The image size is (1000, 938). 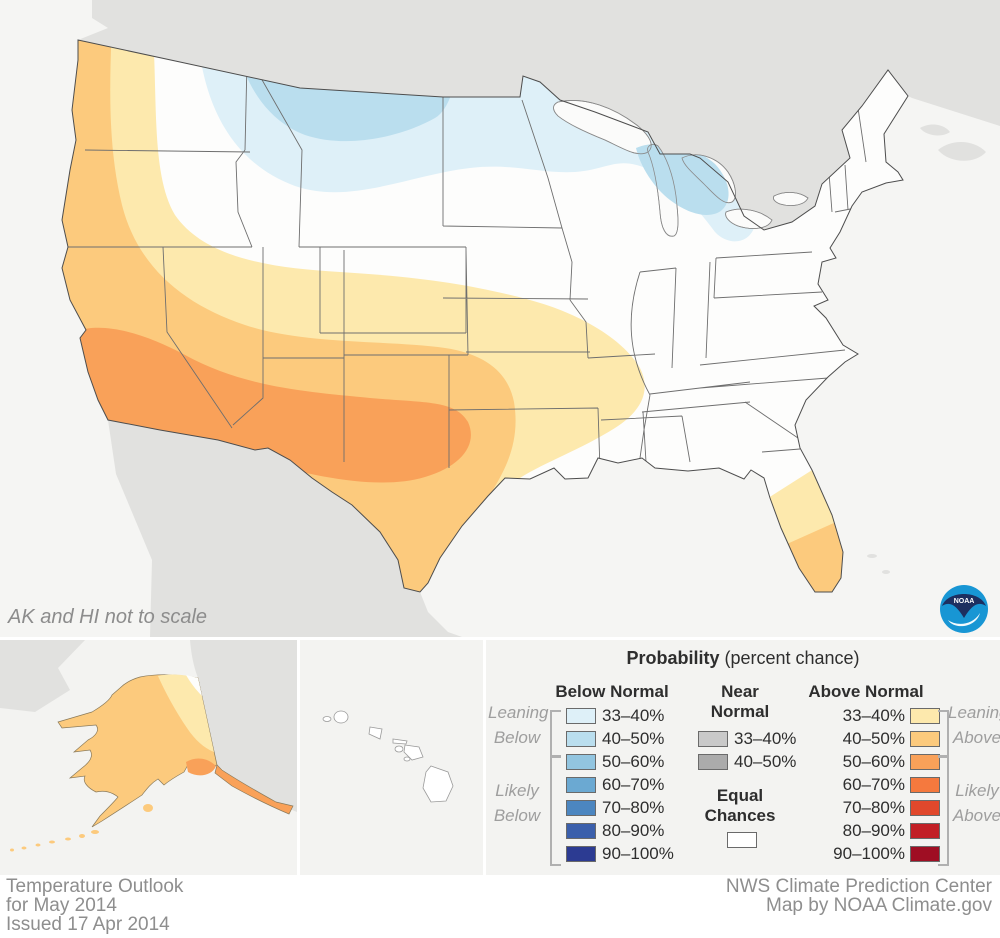 I want to click on label-below-80-90: 80–90%, so click(x=633, y=830).